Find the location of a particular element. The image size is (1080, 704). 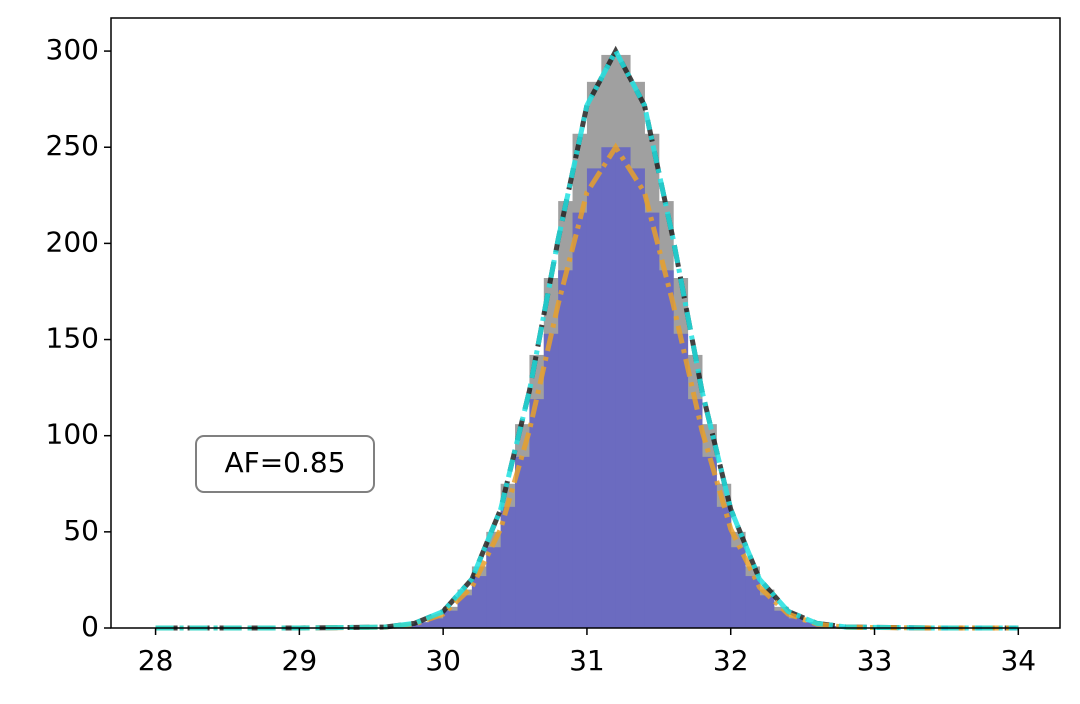

x-tick-label: 30 is located at coordinates (443, 660).